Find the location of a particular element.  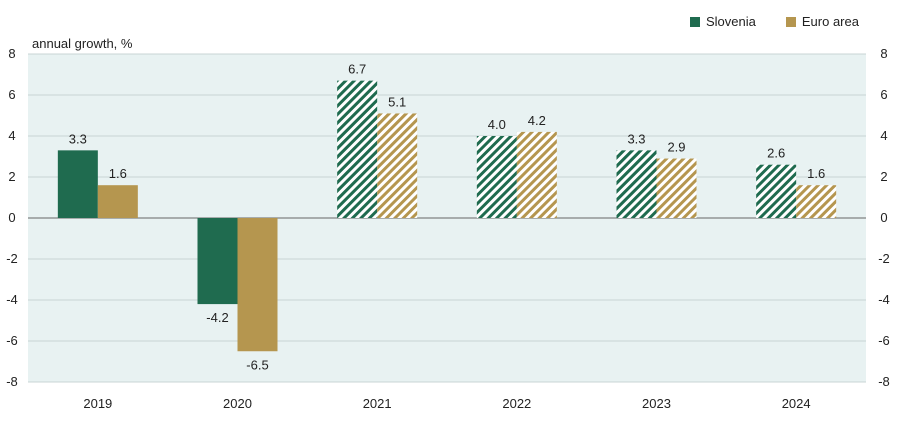

y-tick-label-left: -2 is located at coordinates (12, 258).